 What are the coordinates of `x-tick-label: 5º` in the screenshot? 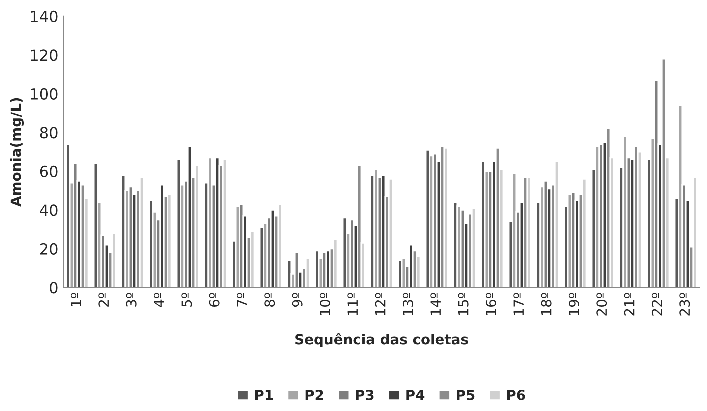 It's located at (187, 300).